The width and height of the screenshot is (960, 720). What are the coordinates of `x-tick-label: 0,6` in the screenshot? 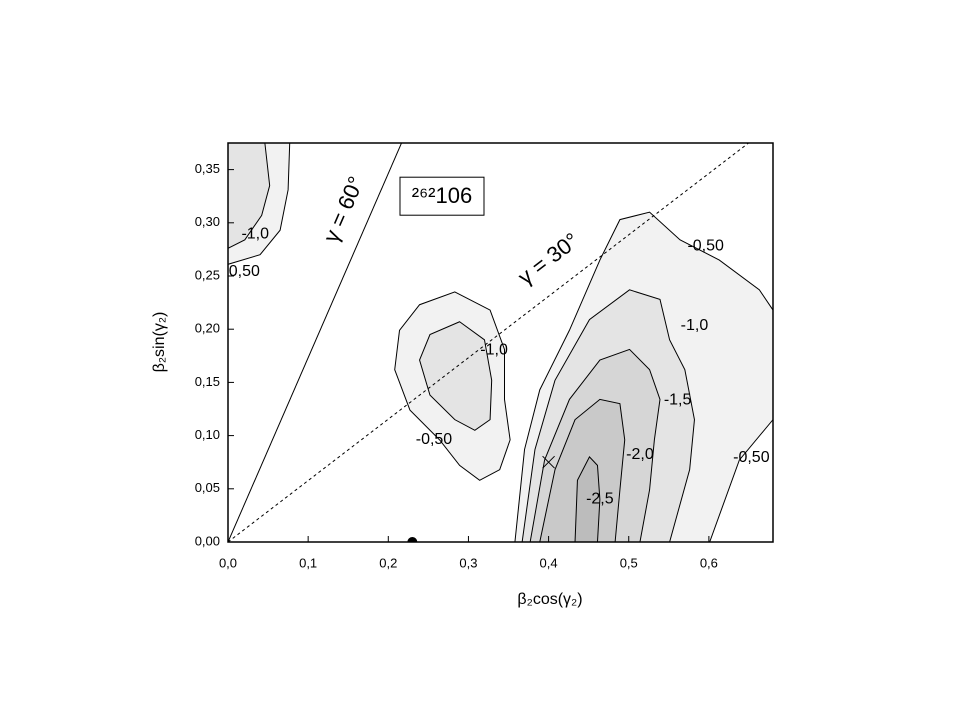 It's located at (709, 562).